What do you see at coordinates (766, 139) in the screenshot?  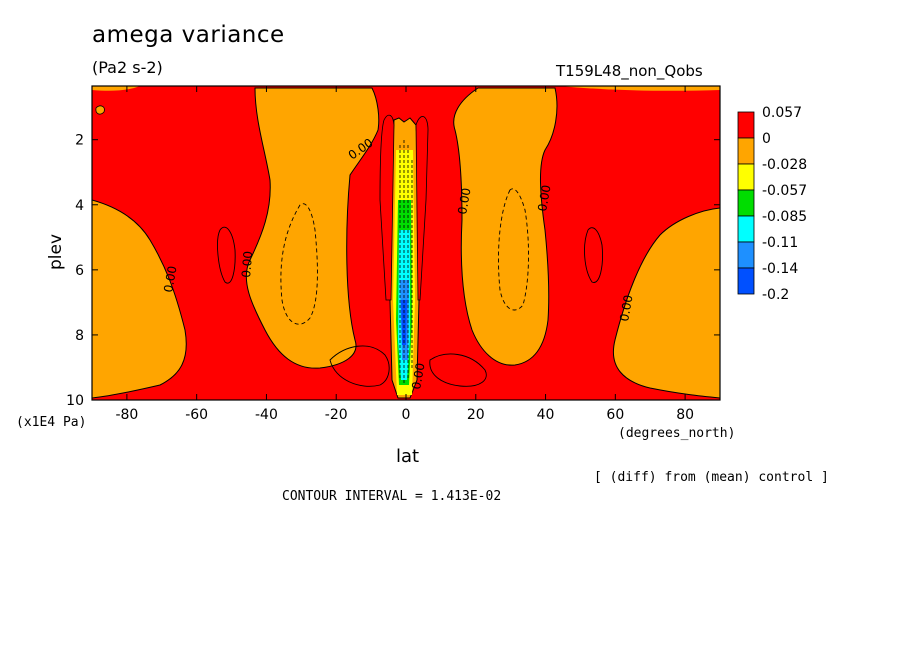 I see `colorbar-label: 0` at bounding box center [766, 139].